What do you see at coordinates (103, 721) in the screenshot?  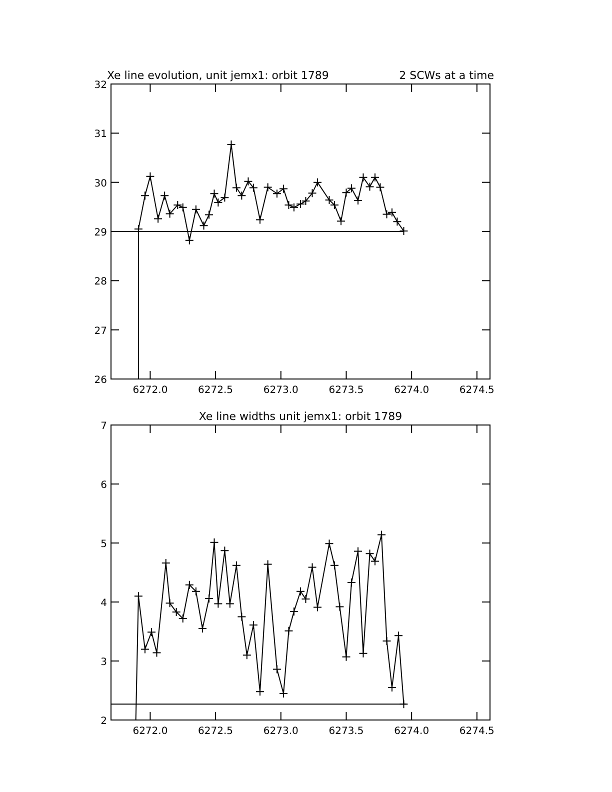 I see `y-tick-label: 2` at bounding box center [103, 721].